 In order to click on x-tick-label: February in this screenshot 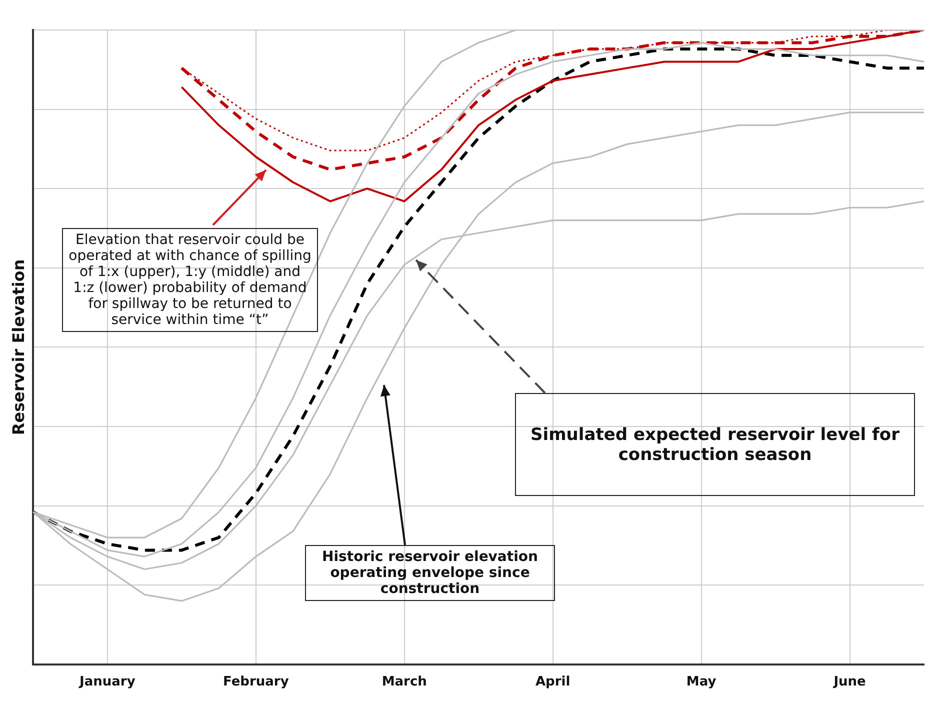, I will do `click(256, 682)`.